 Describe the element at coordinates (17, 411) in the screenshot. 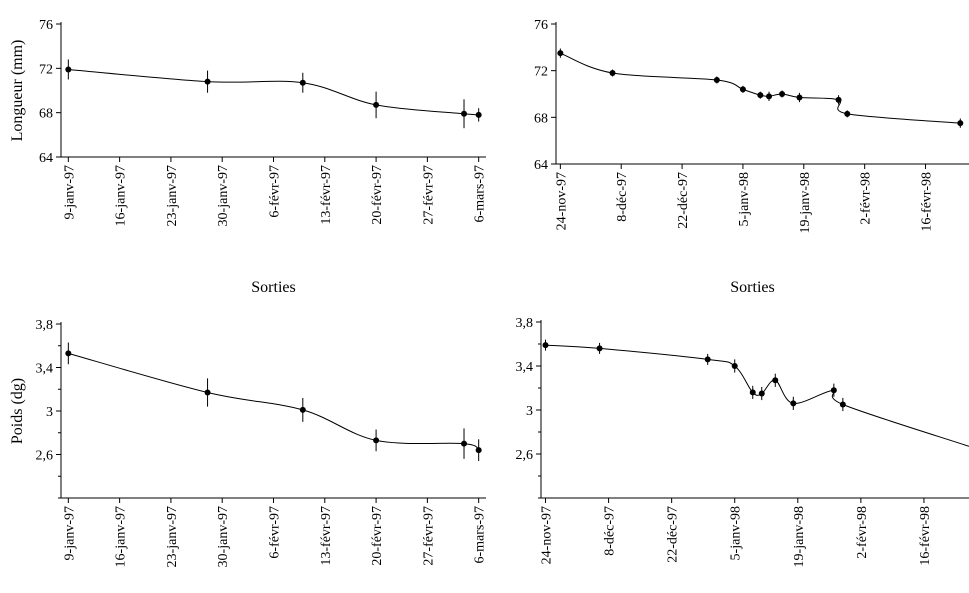

I see `y-axis-title: Poids (dg)` at that location.